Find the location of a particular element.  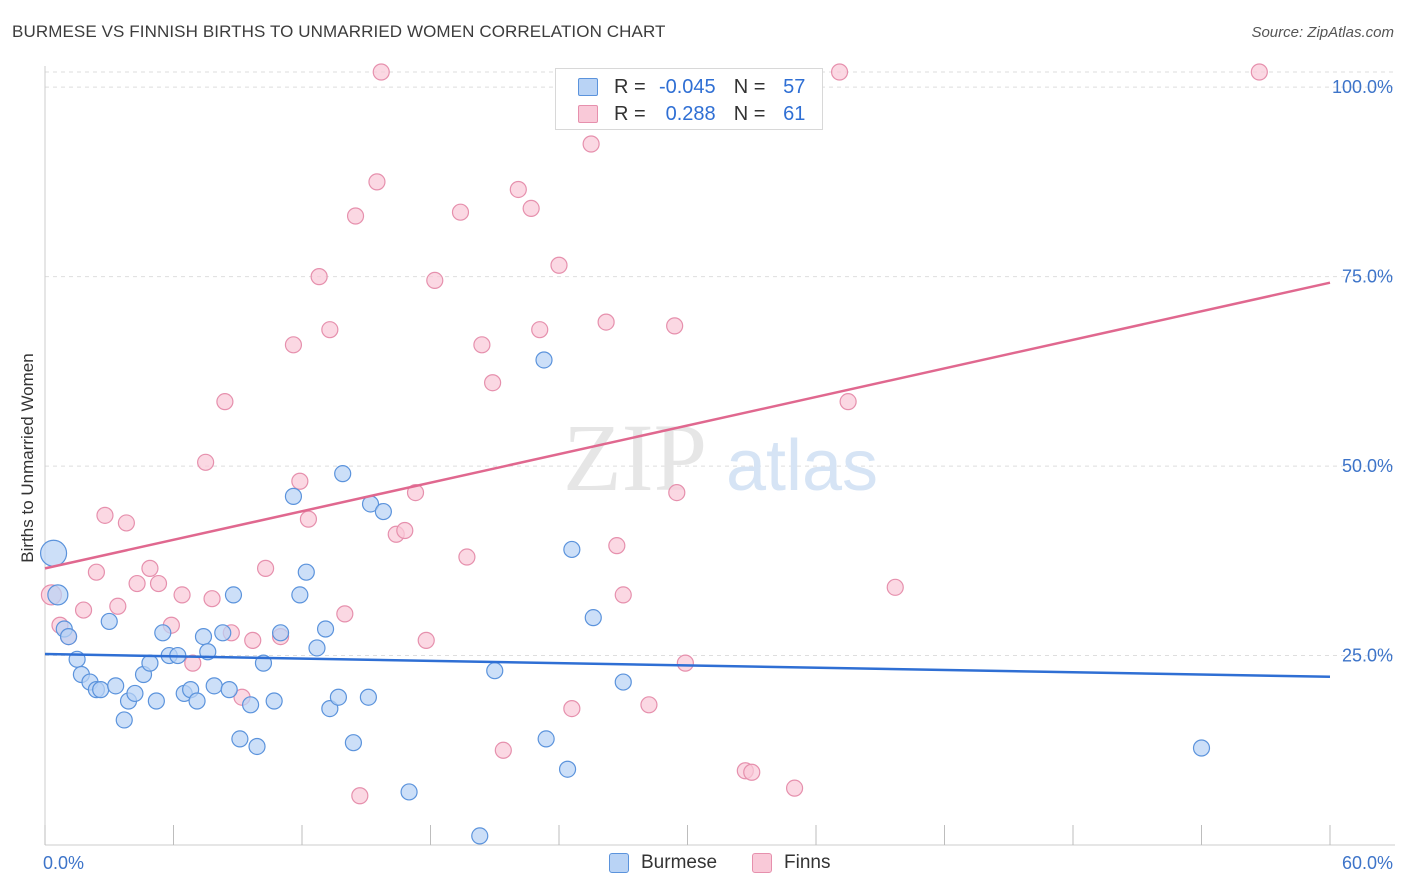

watermark: ZIP atlas is located at coordinates (720, 457).